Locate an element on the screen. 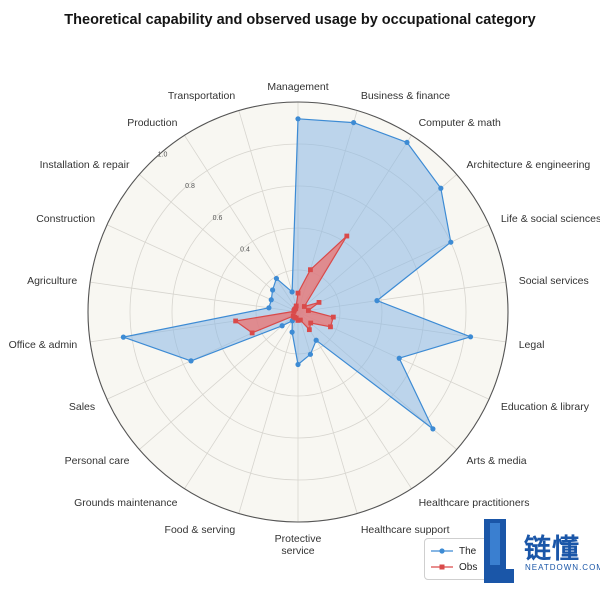 The width and height of the screenshot is (600, 590). category-label: Education & library is located at coordinates (545, 407).